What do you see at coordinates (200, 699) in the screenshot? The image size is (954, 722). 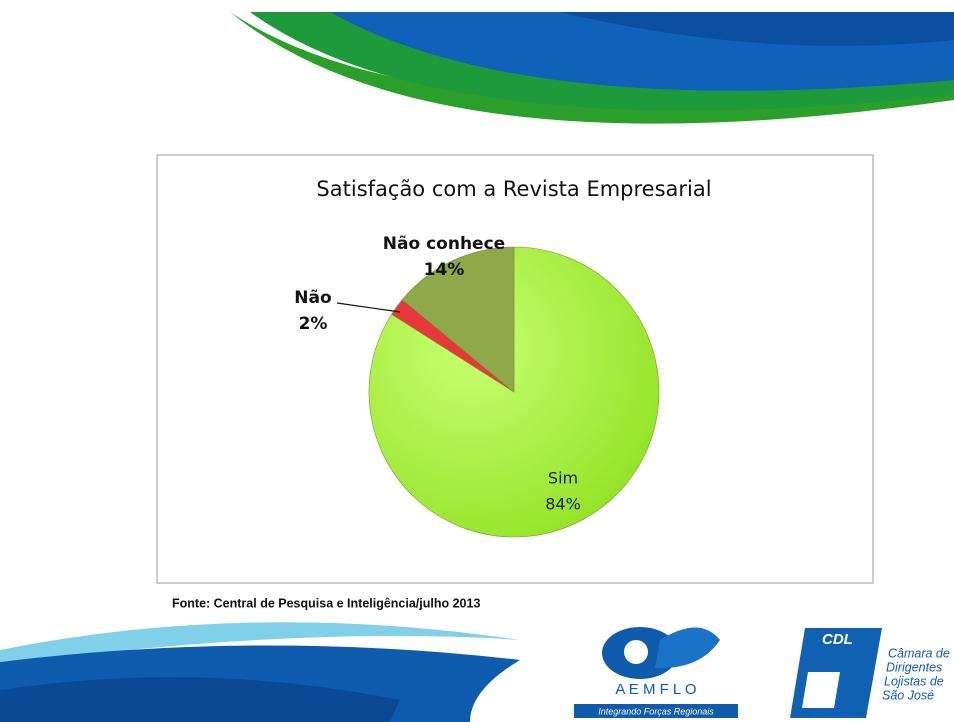 I see `bottom-blue-dark` at bounding box center [200, 699].